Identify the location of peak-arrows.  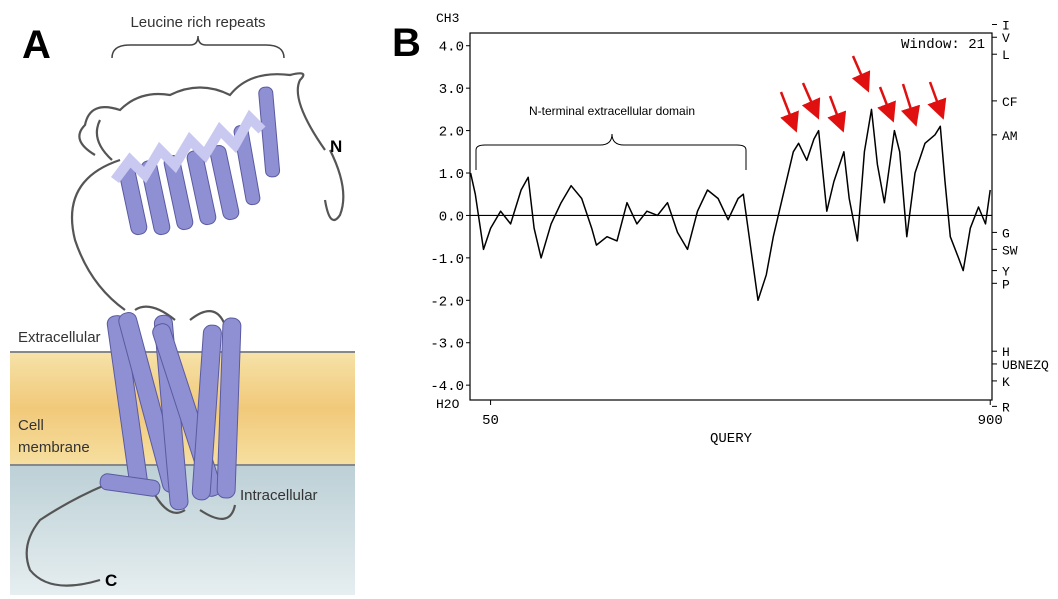
(863, 94).